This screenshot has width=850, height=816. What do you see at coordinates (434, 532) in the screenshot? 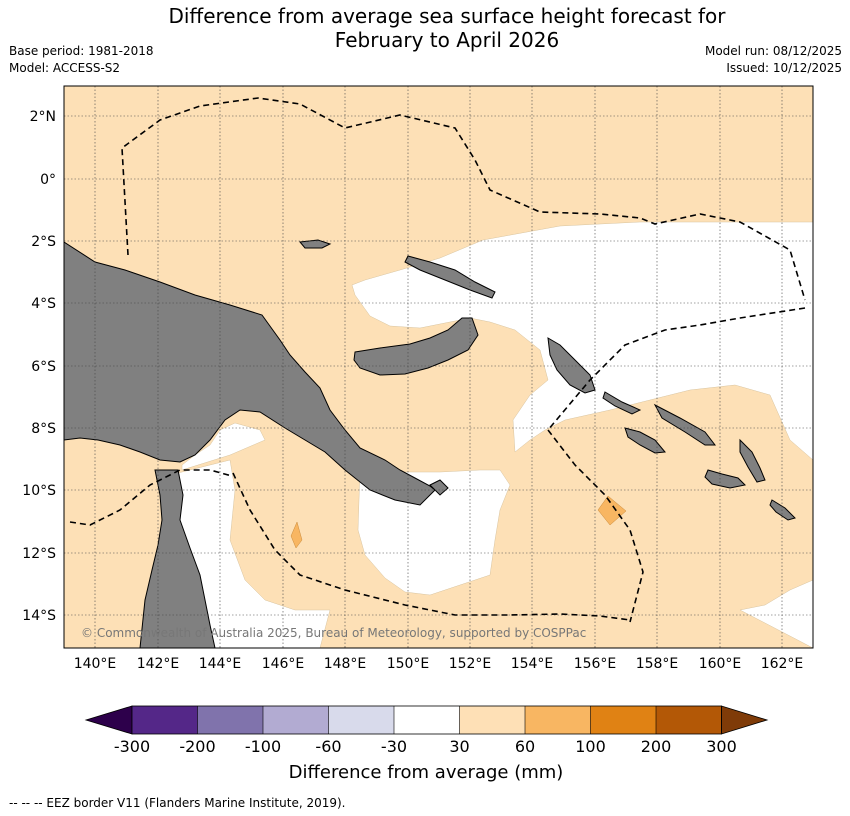
I see `neutral-region-coral-sea` at bounding box center [434, 532].